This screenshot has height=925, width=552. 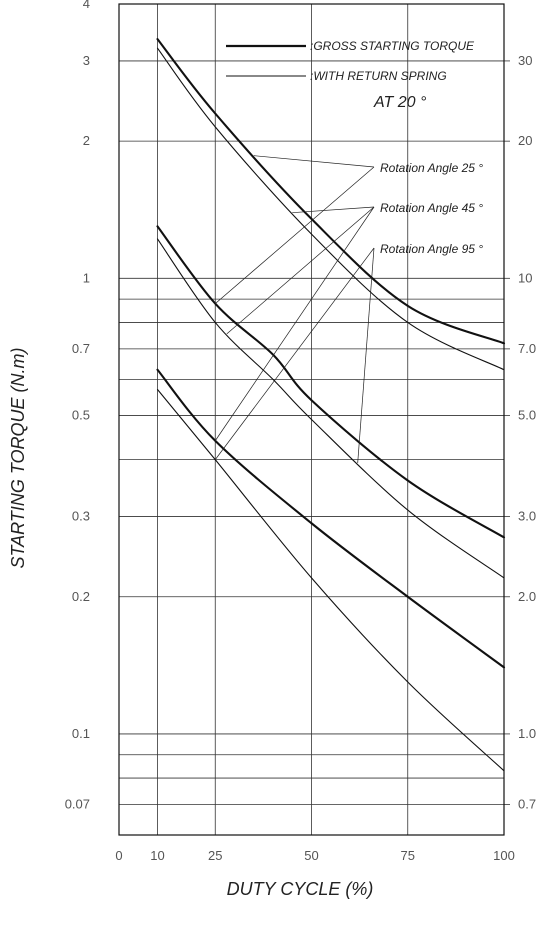 What do you see at coordinates (18, 457) in the screenshot?
I see `y-axis-title: STARTING TORQUE (N.m)` at bounding box center [18, 457].